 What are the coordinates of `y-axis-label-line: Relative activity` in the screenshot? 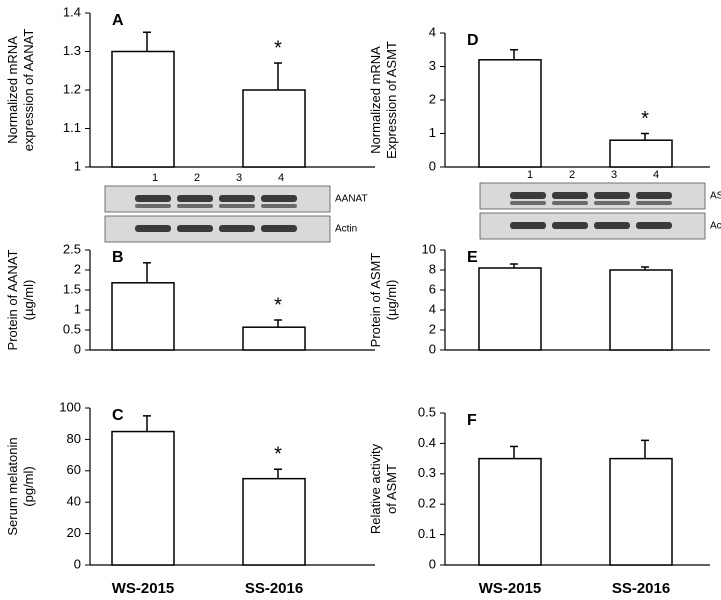 It's located at (375, 488).